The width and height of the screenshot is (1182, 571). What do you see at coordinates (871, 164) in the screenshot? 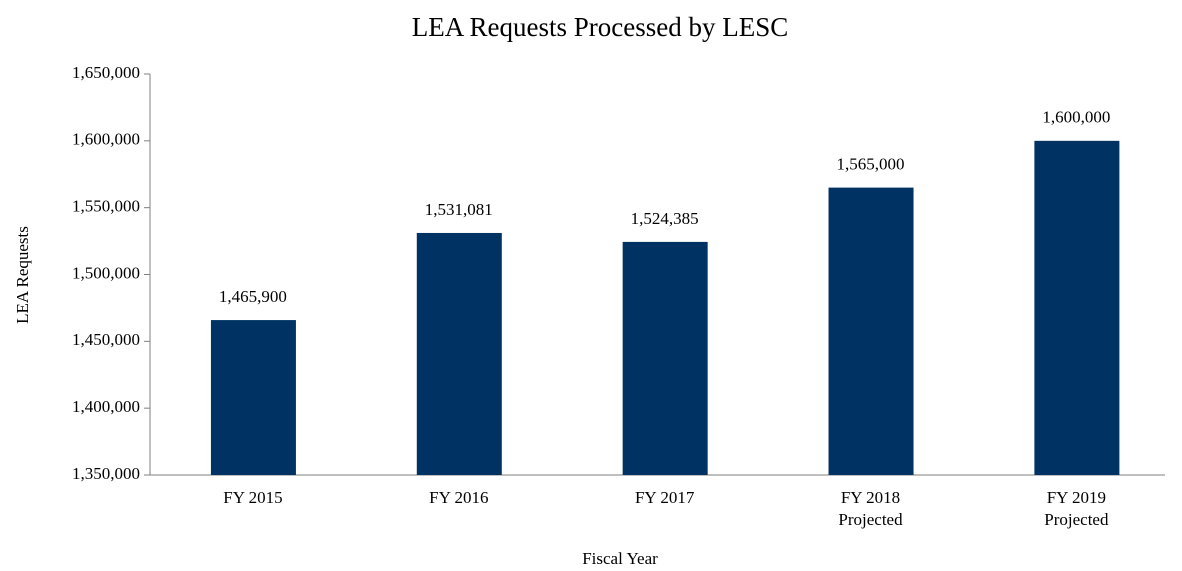
I see `value-label: 1,565,000` at bounding box center [871, 164].